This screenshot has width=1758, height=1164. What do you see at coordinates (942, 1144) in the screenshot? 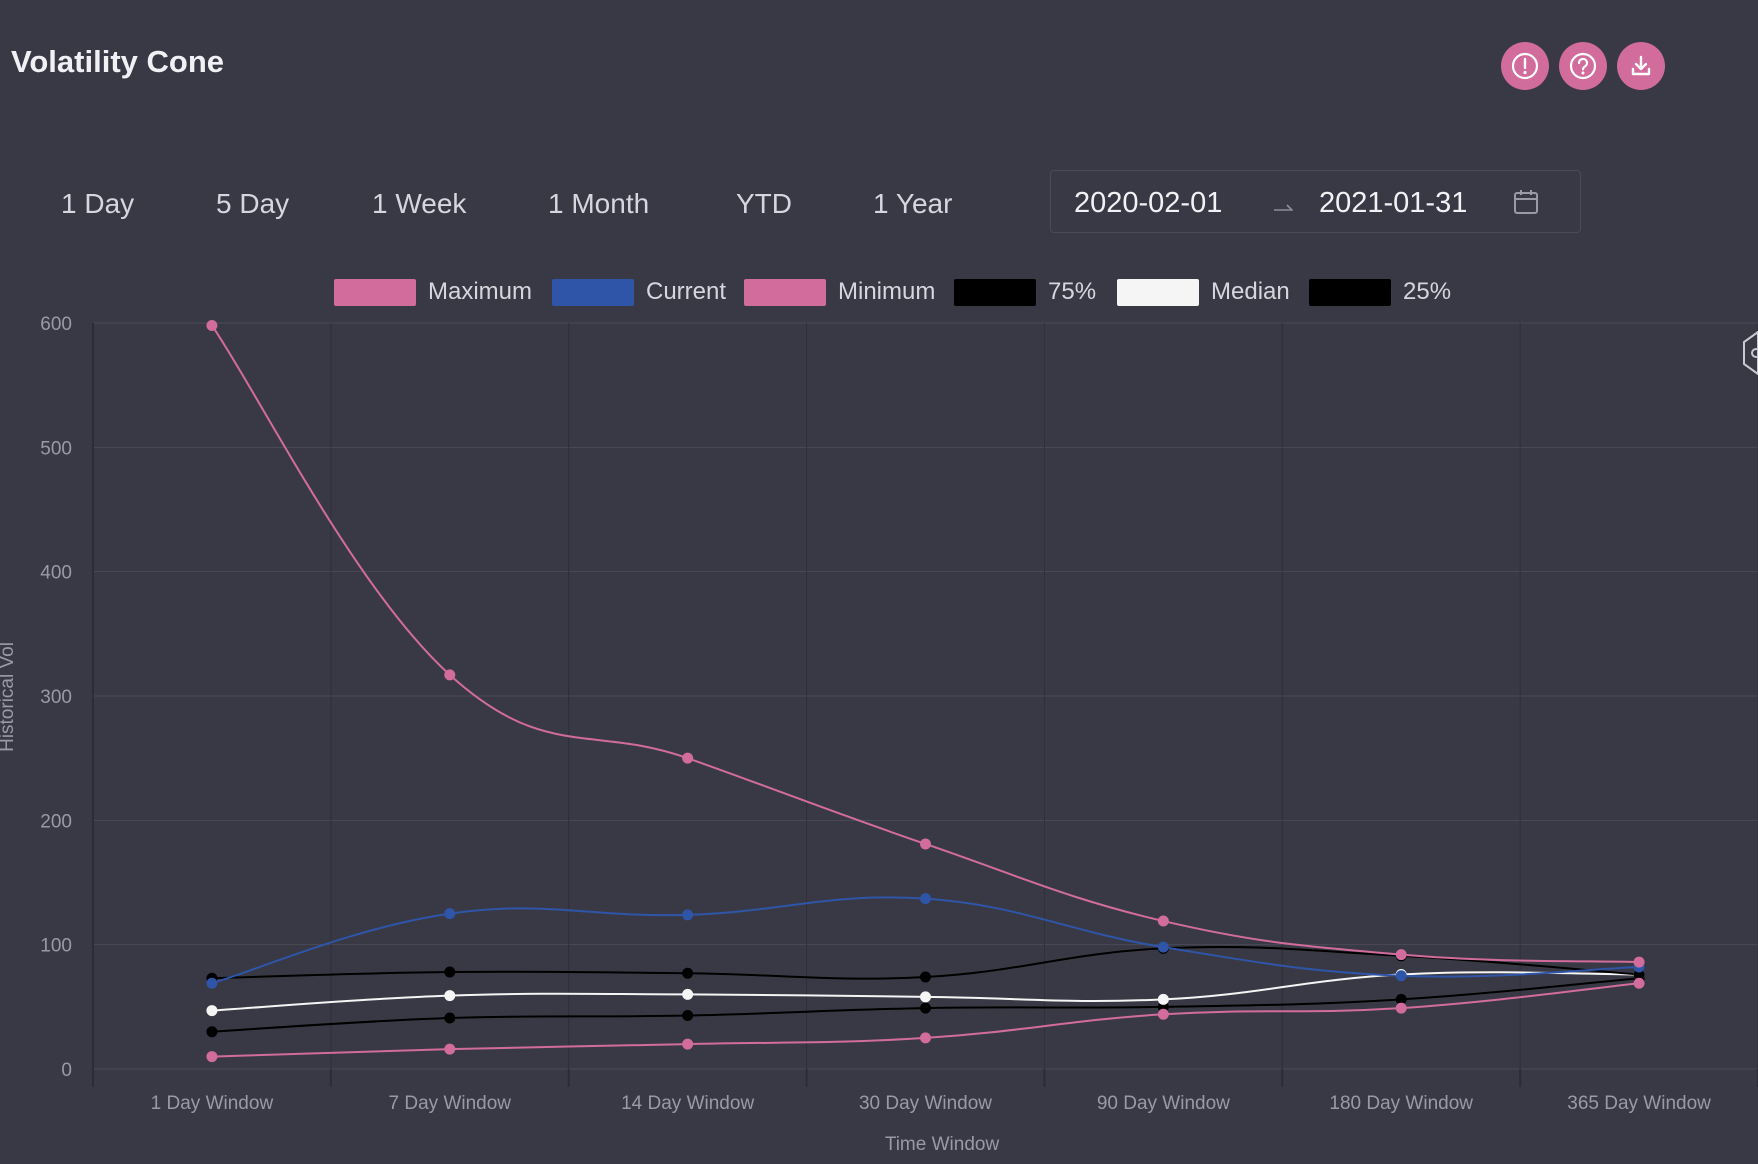
I see `x-axis-title: Time Window` at bounding box center [942, 1144].